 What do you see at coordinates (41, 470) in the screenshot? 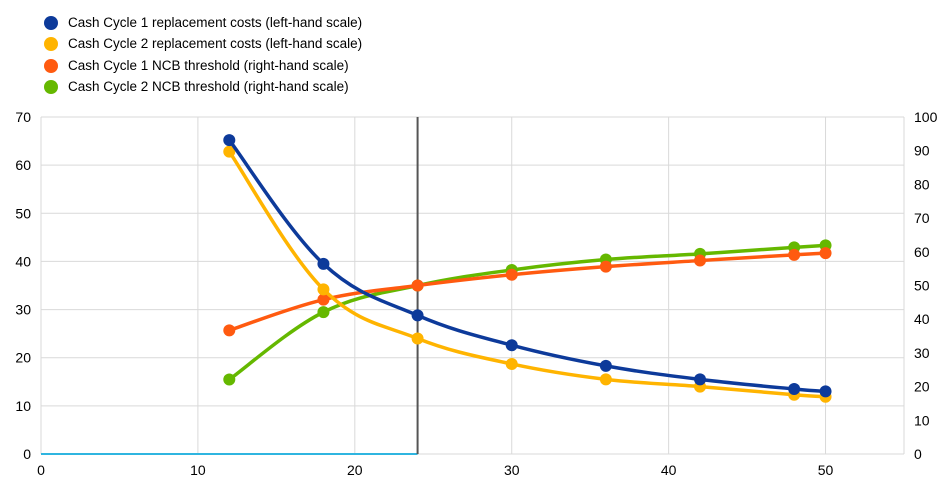
I see `x-tick-label: 0` at bounding box center [41, 470].